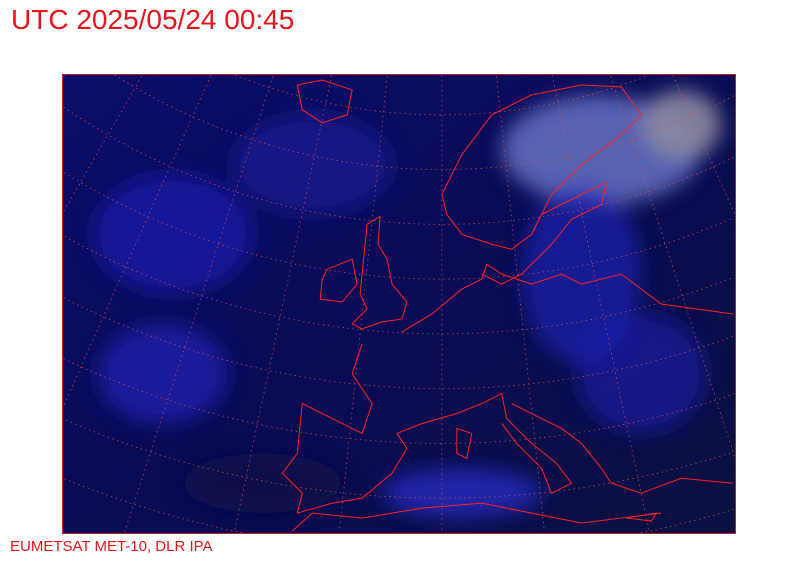 The width and height of the screenshot is (800, 565). What do you see at coordinates (379, 272) in the screenshot?
I see `coast-uk` at bounding box center [379, 272].